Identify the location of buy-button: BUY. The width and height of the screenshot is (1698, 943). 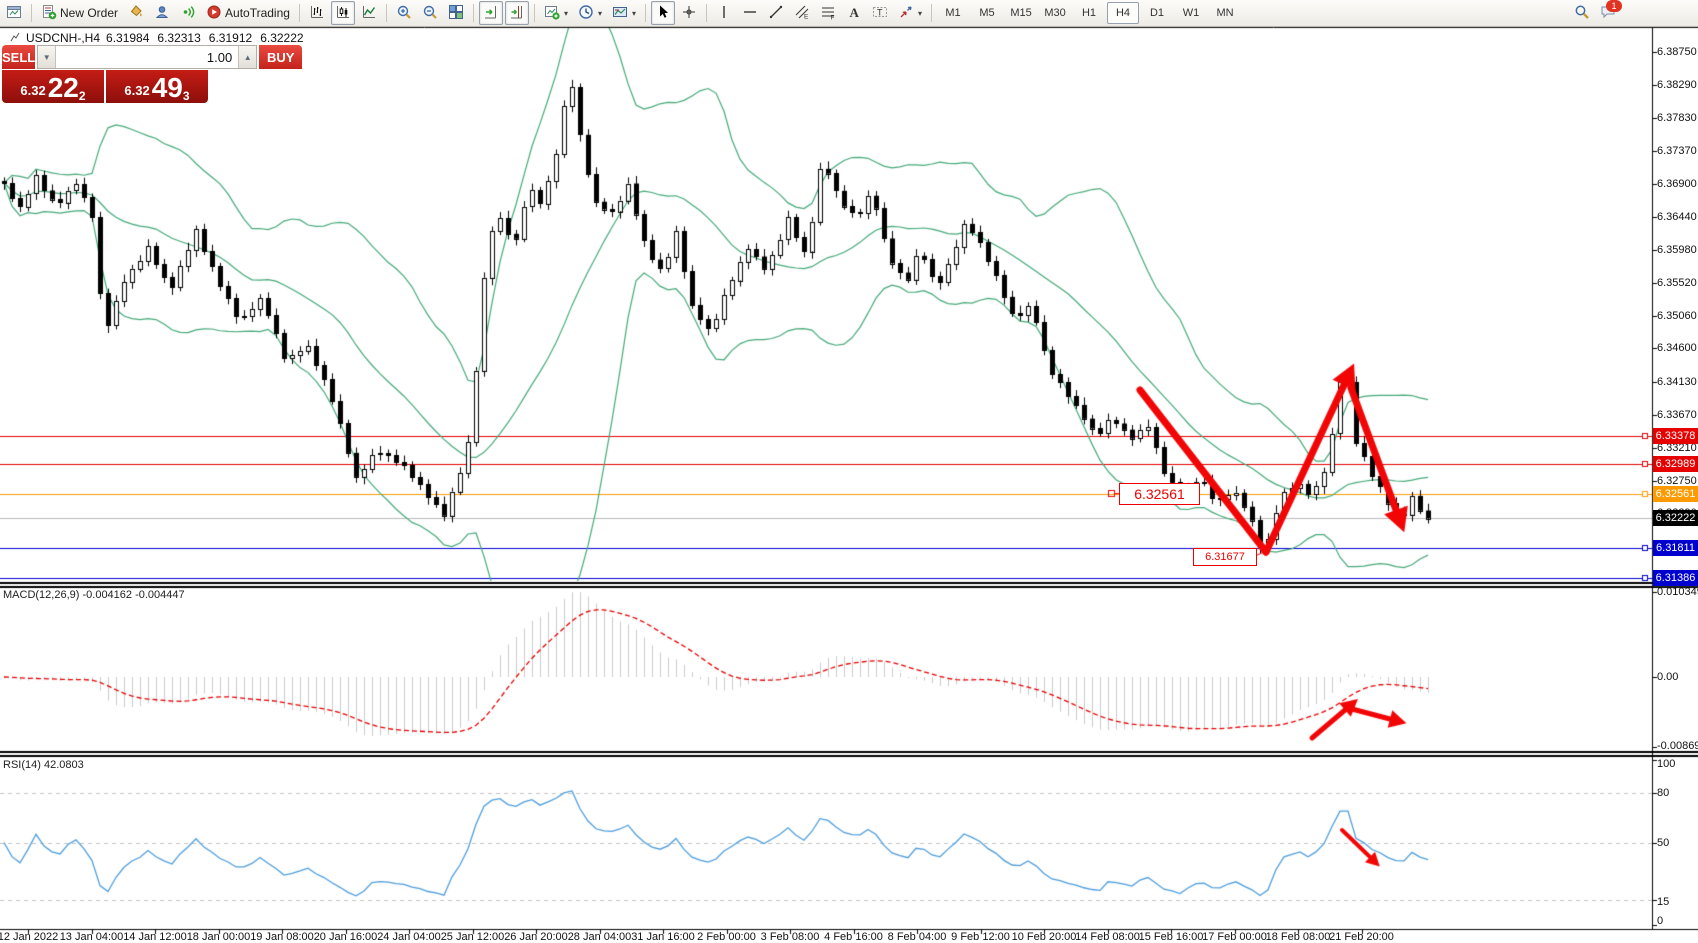
(281, 57).